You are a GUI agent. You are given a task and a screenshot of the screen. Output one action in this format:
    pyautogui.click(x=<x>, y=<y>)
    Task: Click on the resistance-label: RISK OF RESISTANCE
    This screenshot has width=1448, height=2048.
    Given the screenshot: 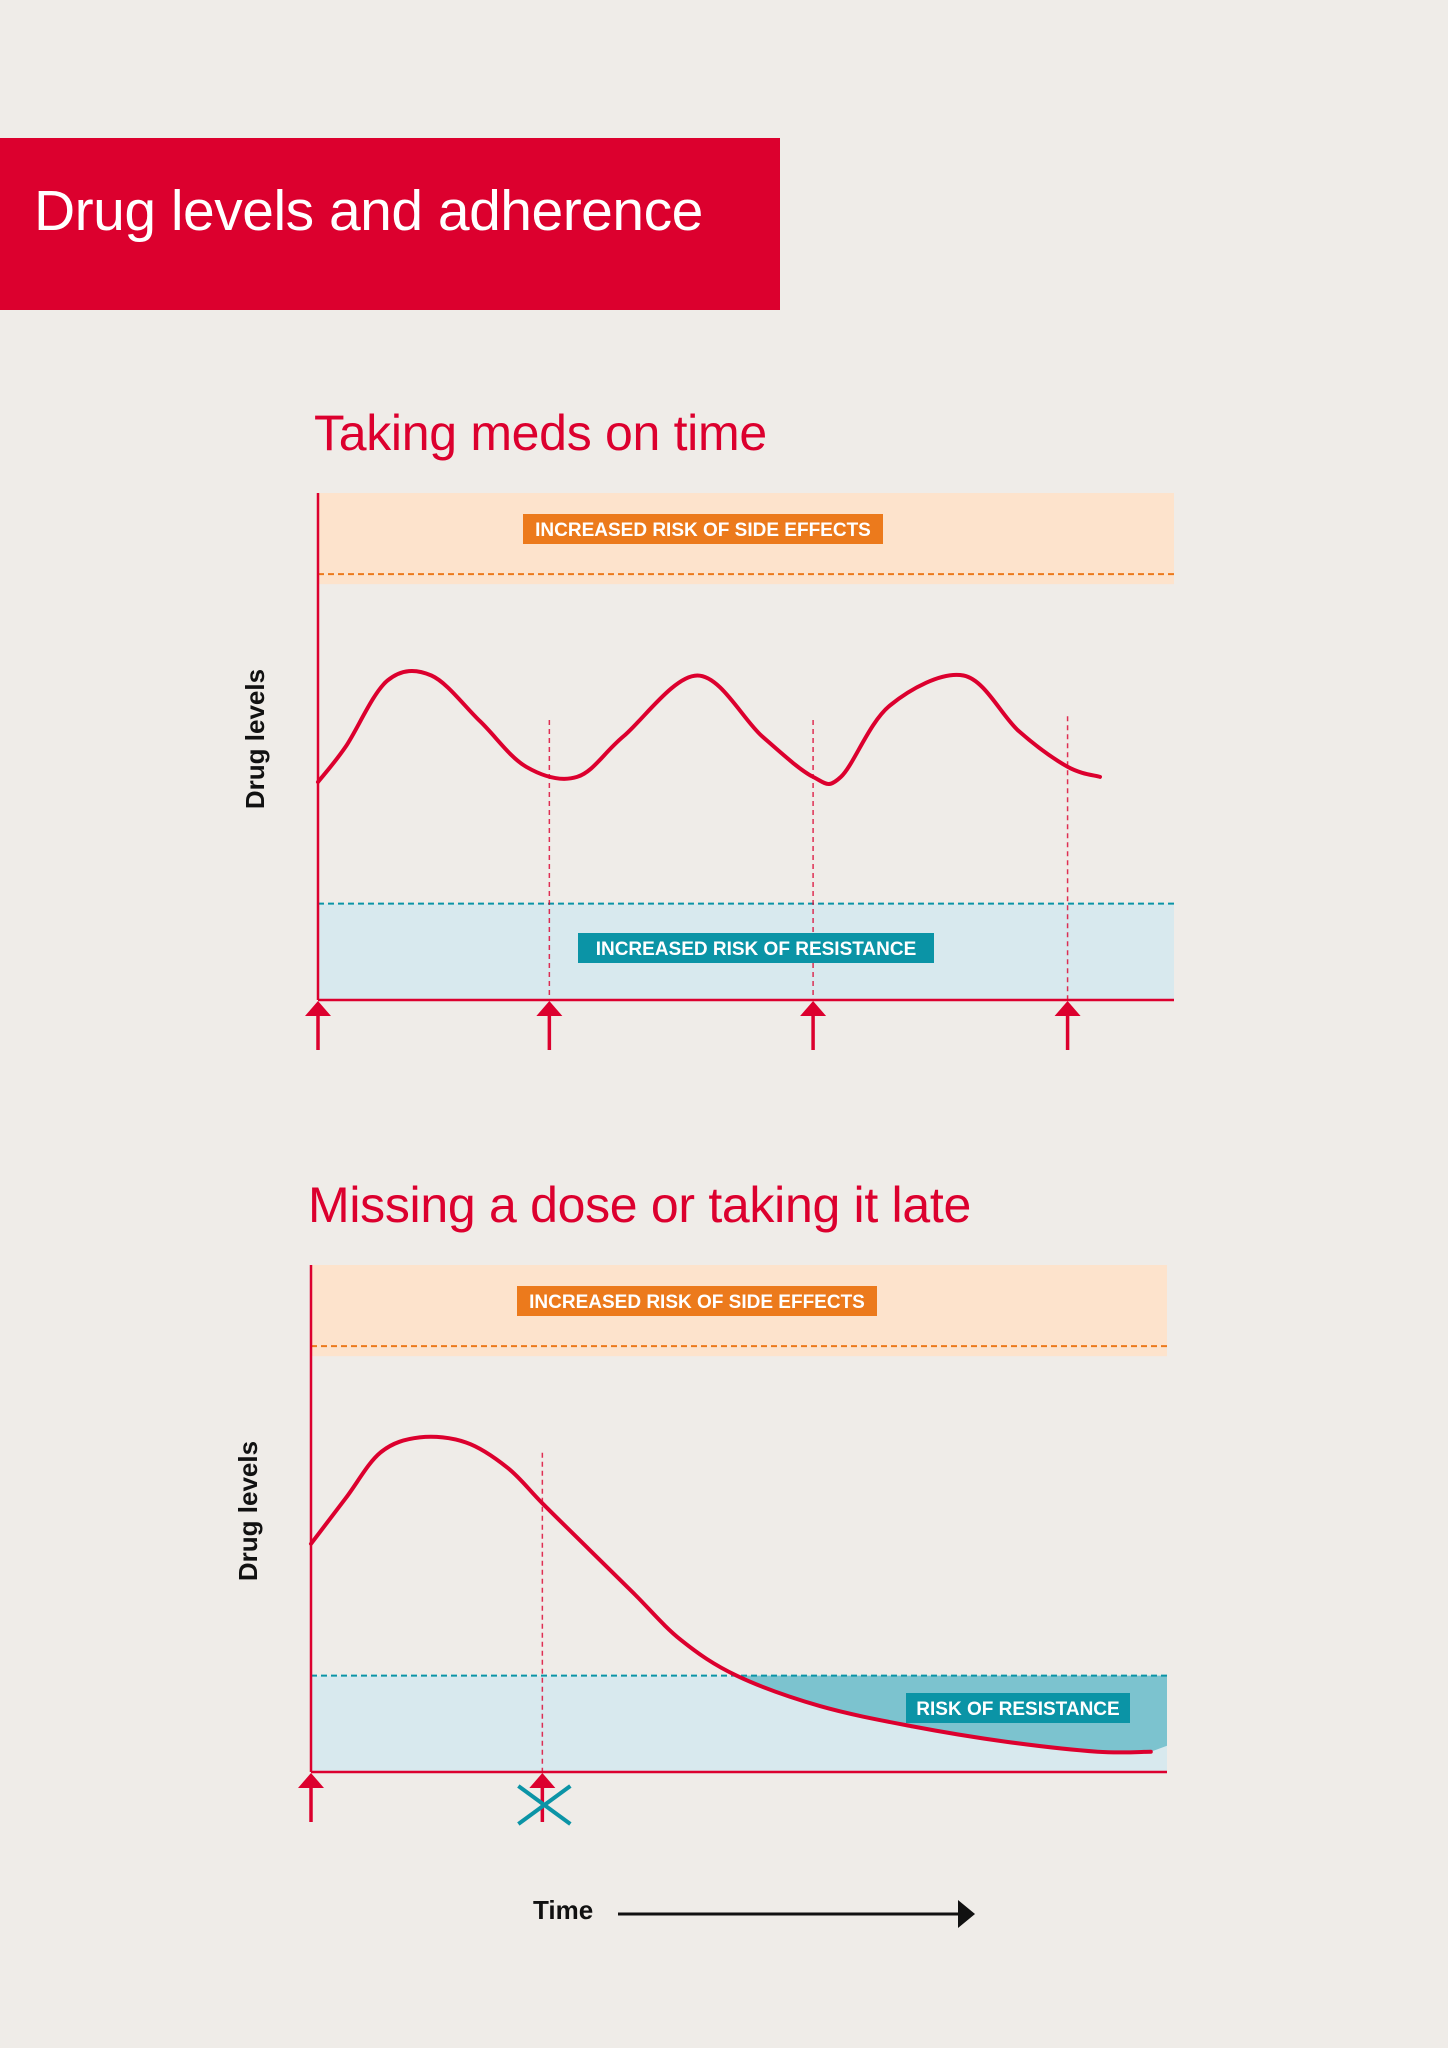 What is the action you would take?
    pyautogui.click(x=1017, y=1709)
    